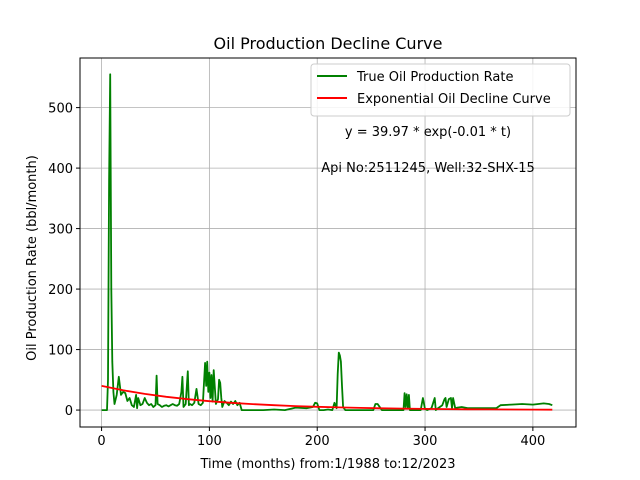  I want to click on y-tick-label: 100, so click(60, 351).